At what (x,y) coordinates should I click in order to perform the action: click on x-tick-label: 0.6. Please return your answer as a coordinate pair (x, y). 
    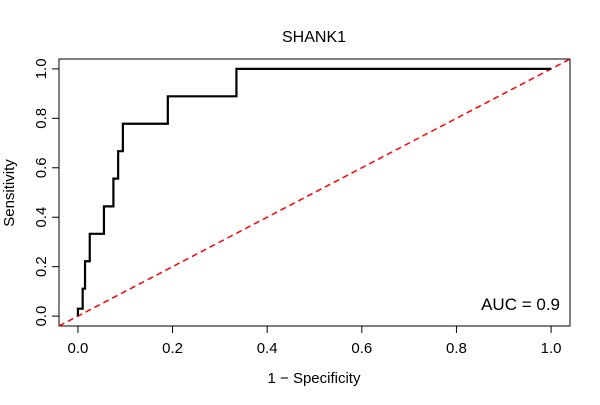
    Looking at the image, I should click on (361, 348).